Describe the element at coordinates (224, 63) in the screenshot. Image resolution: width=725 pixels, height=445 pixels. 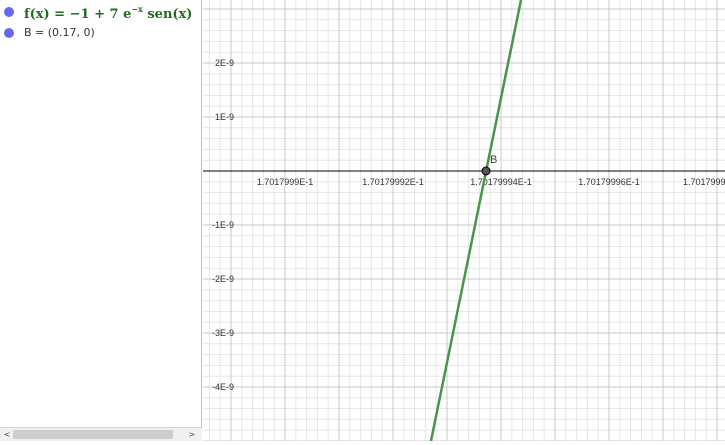
I see `y-tick-label: 2E-9` at that location.